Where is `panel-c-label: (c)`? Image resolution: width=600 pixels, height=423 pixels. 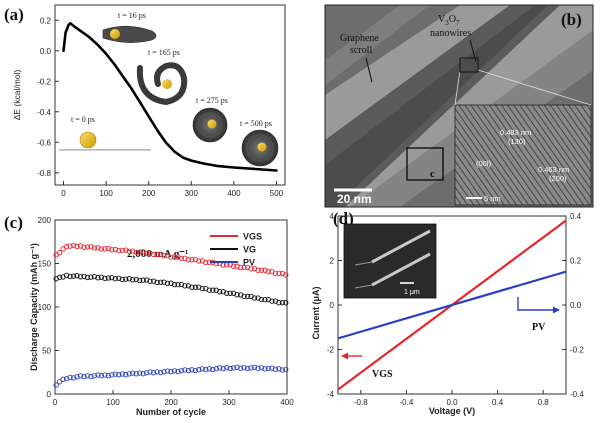
panel-c-label: (c) is located at coordinates (13, 222).